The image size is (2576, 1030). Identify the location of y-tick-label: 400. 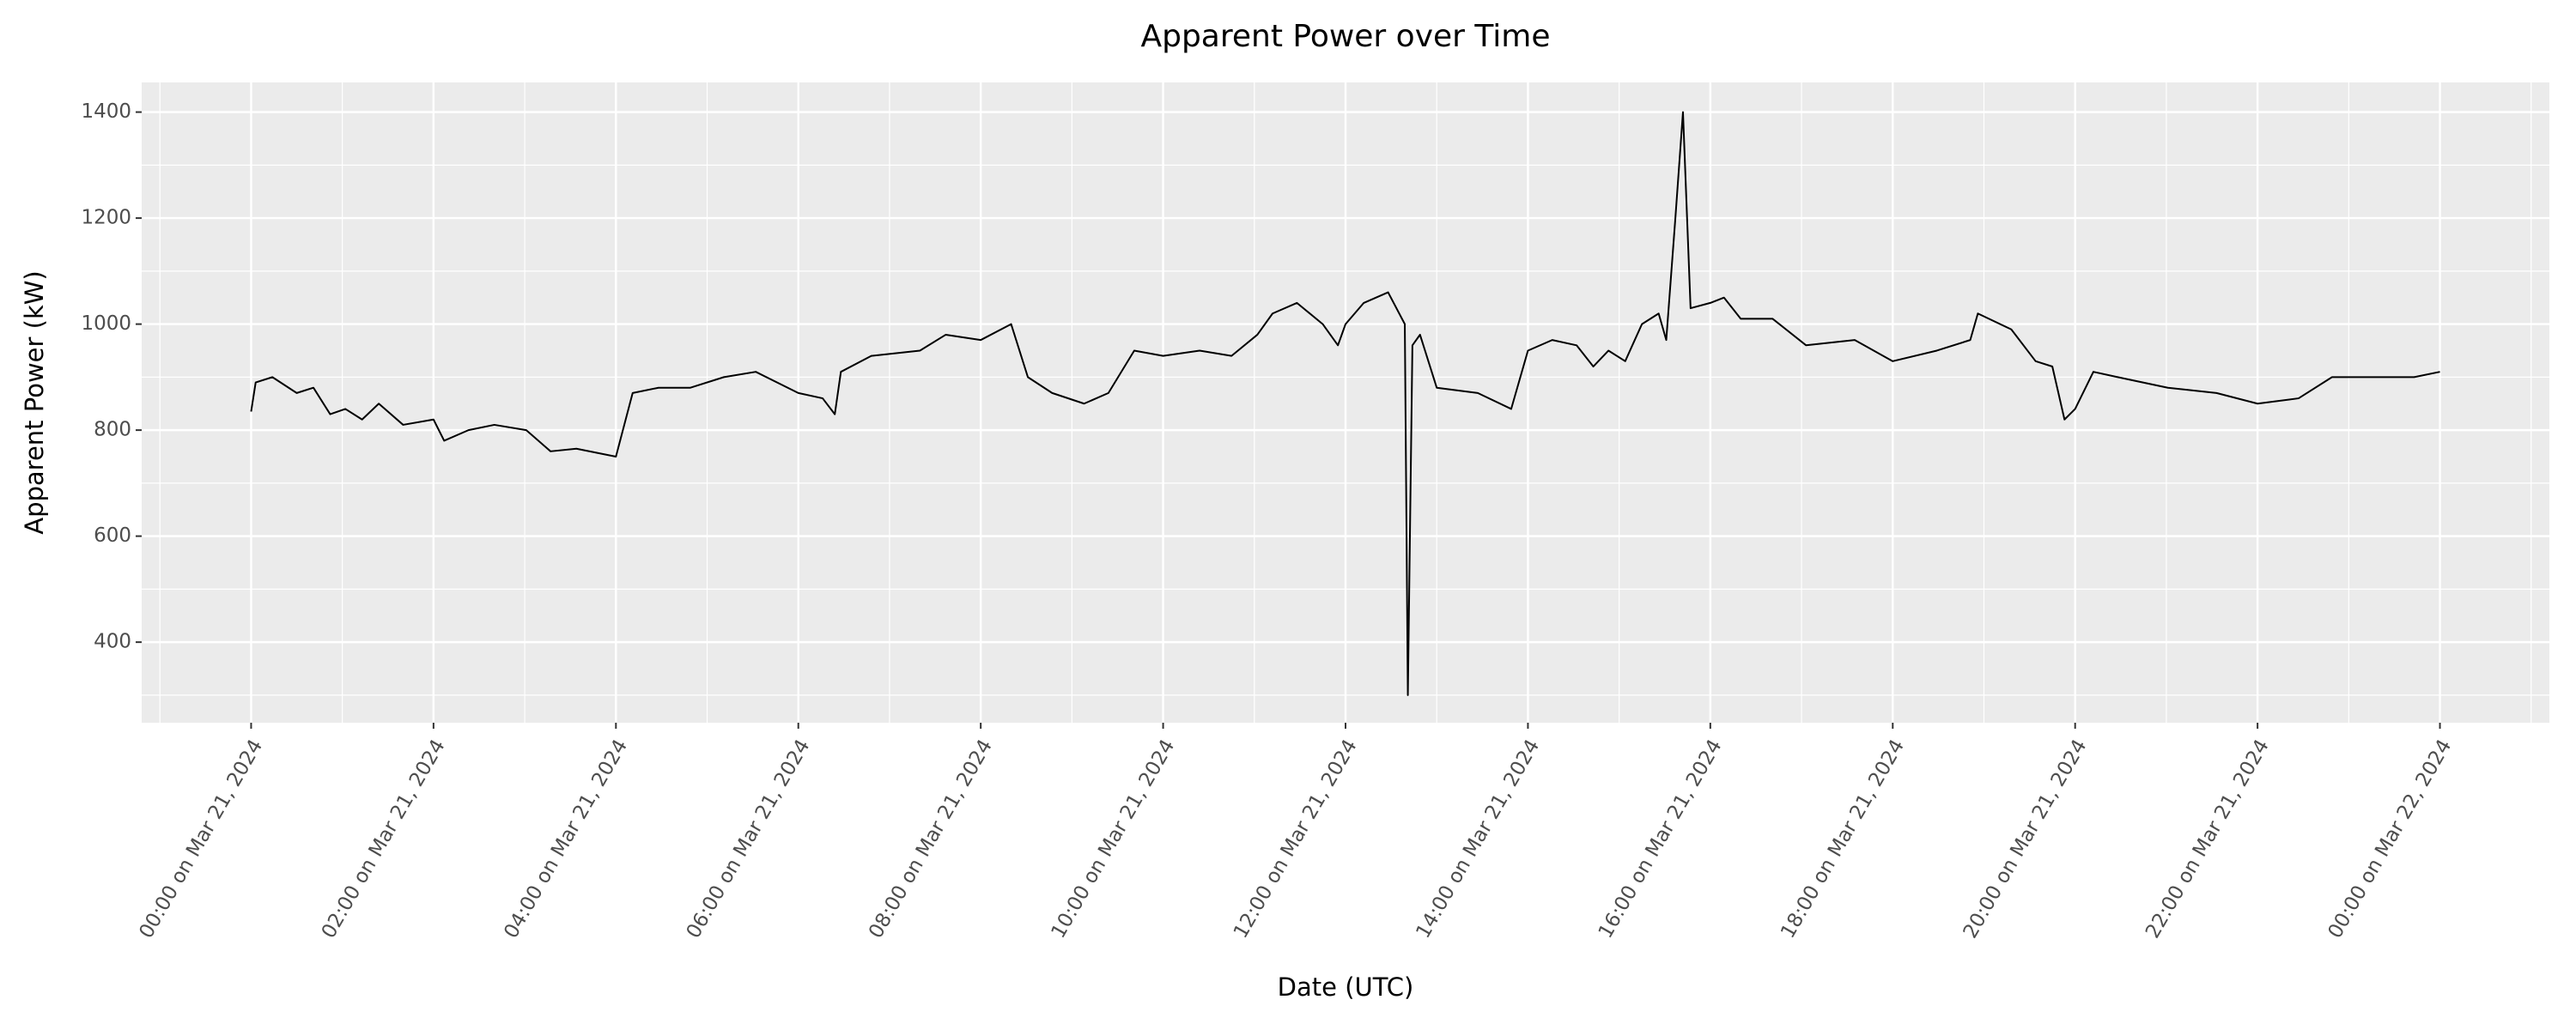
(112, 642).